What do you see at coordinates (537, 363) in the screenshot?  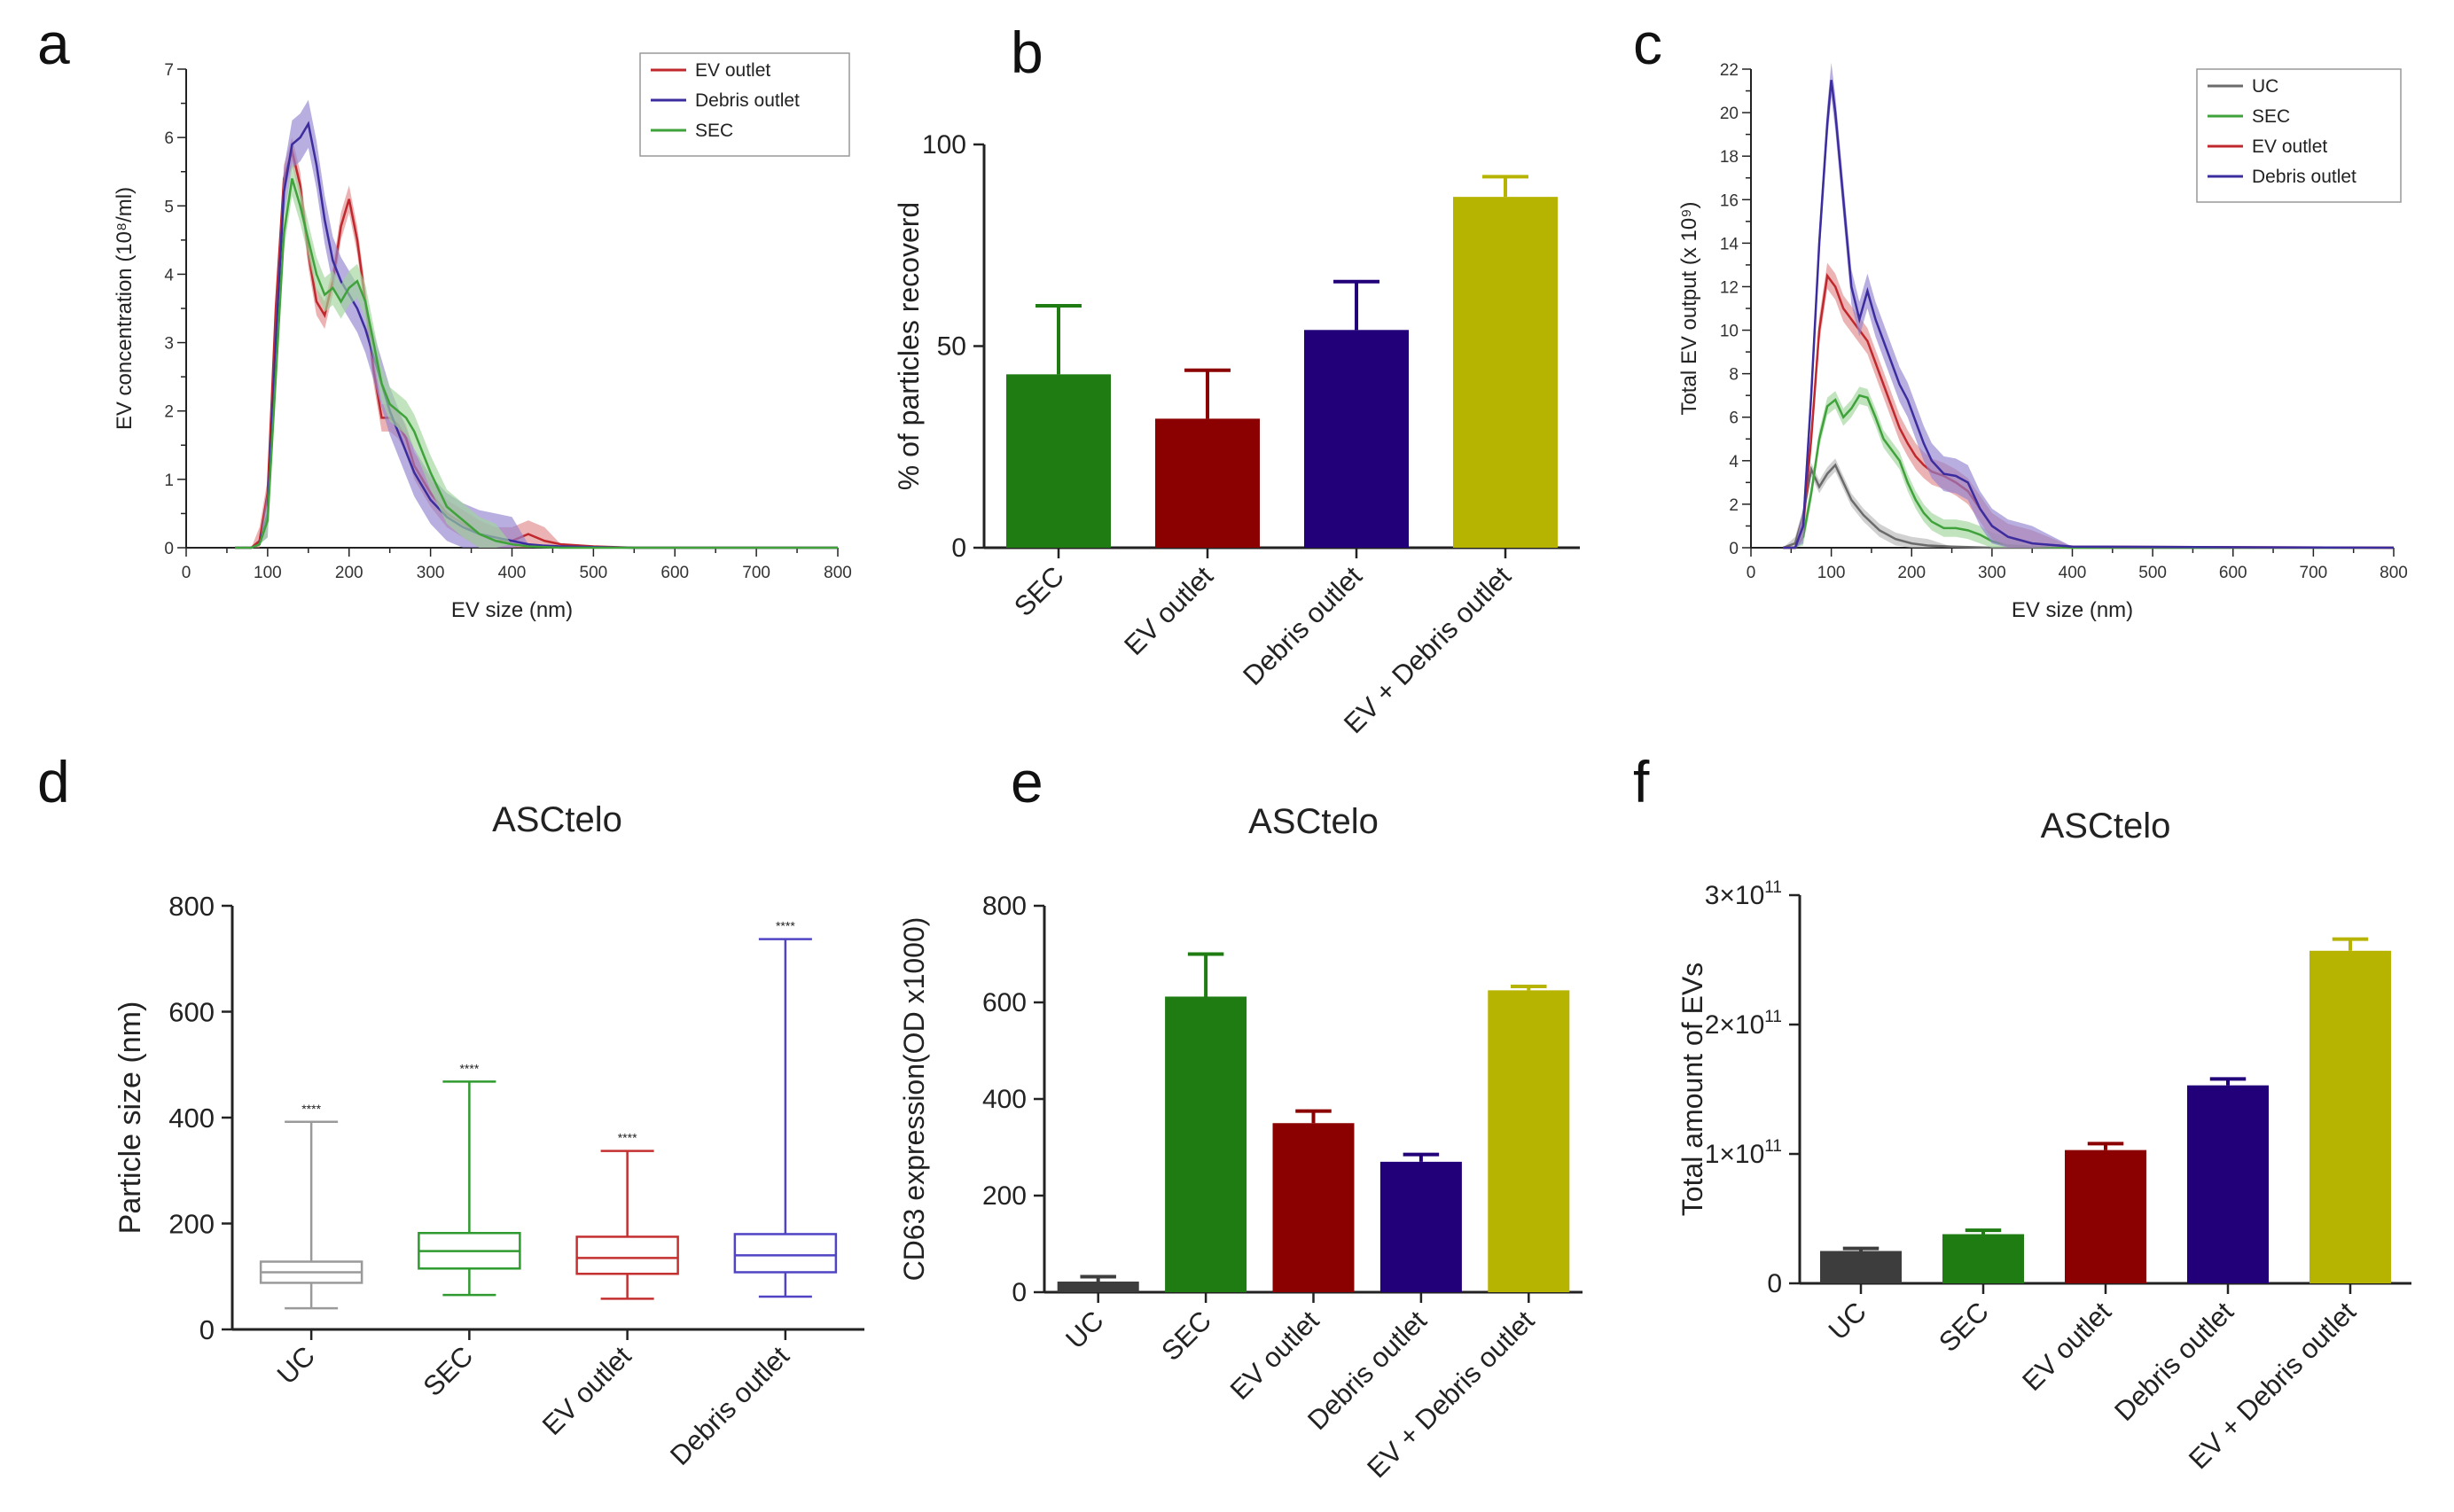 I see `series-line-sec` at bounding box center [537, 363].